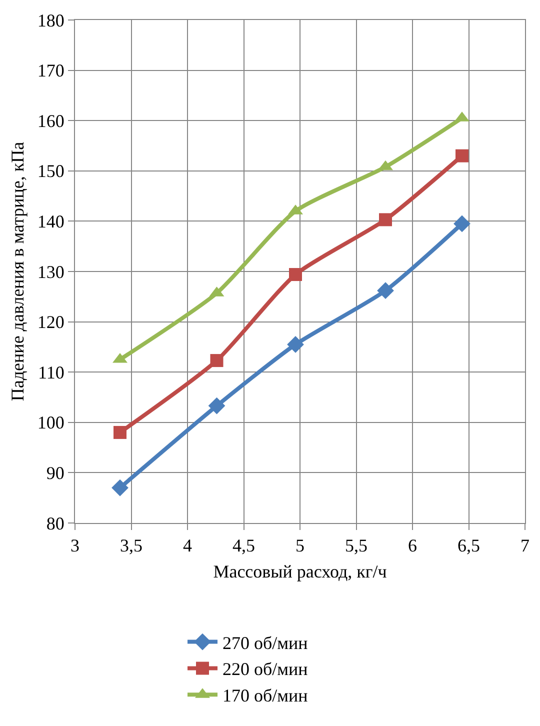  What do you see at coordinates (300, 546) in the screenshot?
I see `x-tick-label: 5` at bounding box center [300, 546].